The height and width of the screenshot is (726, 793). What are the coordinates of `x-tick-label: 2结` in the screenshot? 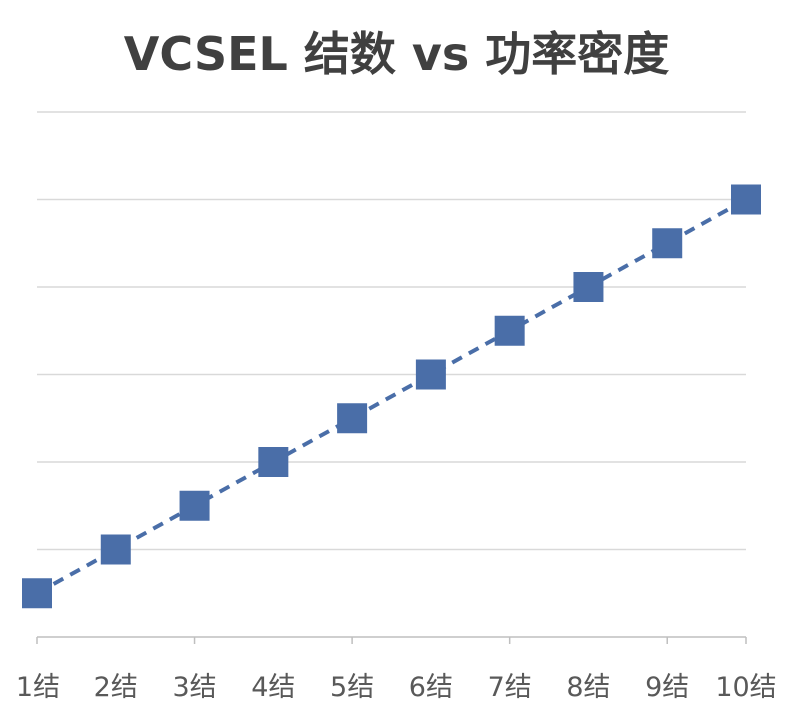 It's located at (116, 687).